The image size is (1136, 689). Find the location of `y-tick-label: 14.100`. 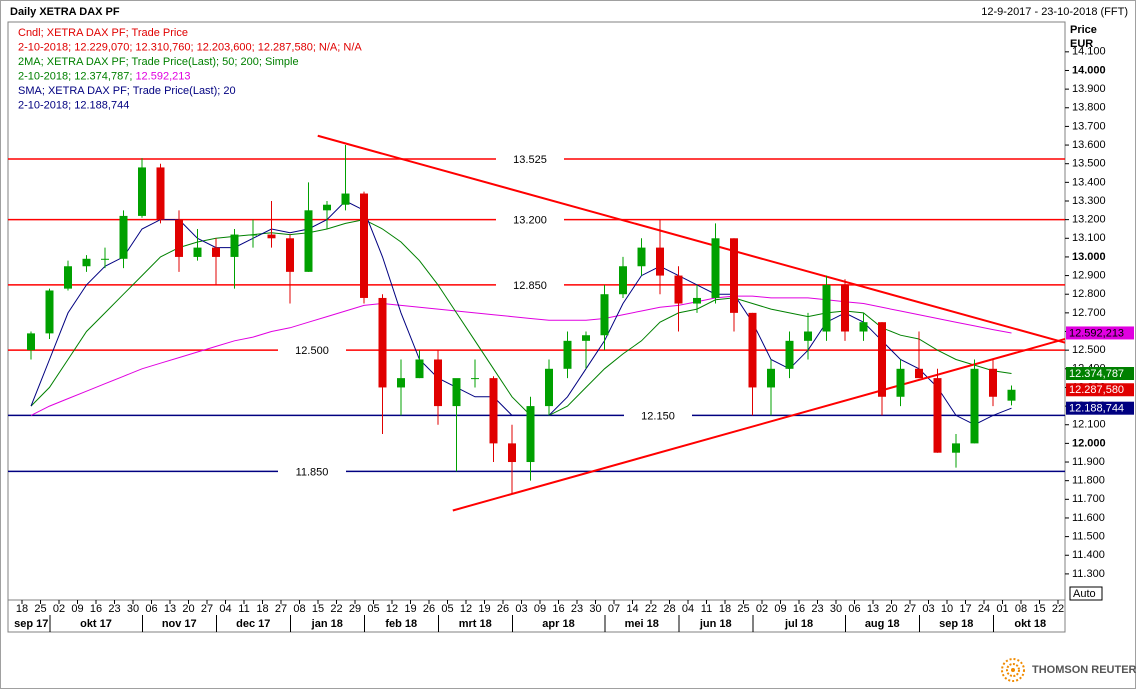

y-tick-label: 14.100 is located at coordinates (1089, 52).